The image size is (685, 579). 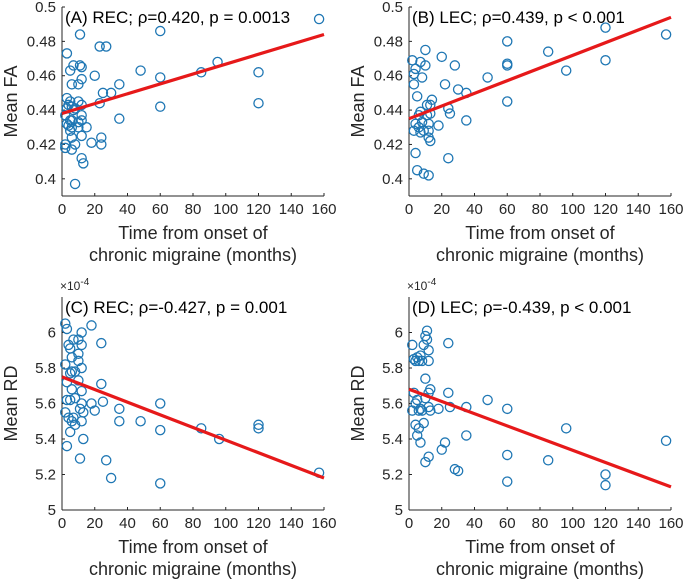 What do you see at coordinates (572, 209) in the screenshot?
I see `x-tick-label: 100` at bounding box center [572, 209].